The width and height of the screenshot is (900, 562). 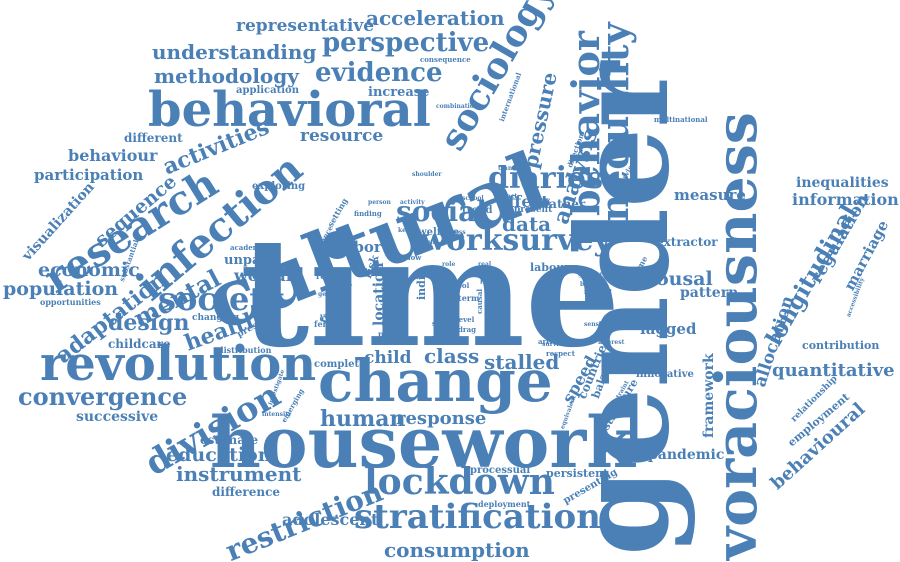 What do you see at coordinates (421, 284) in the screenshot?
I see `word-india: india` at bounding box center [421, 284].